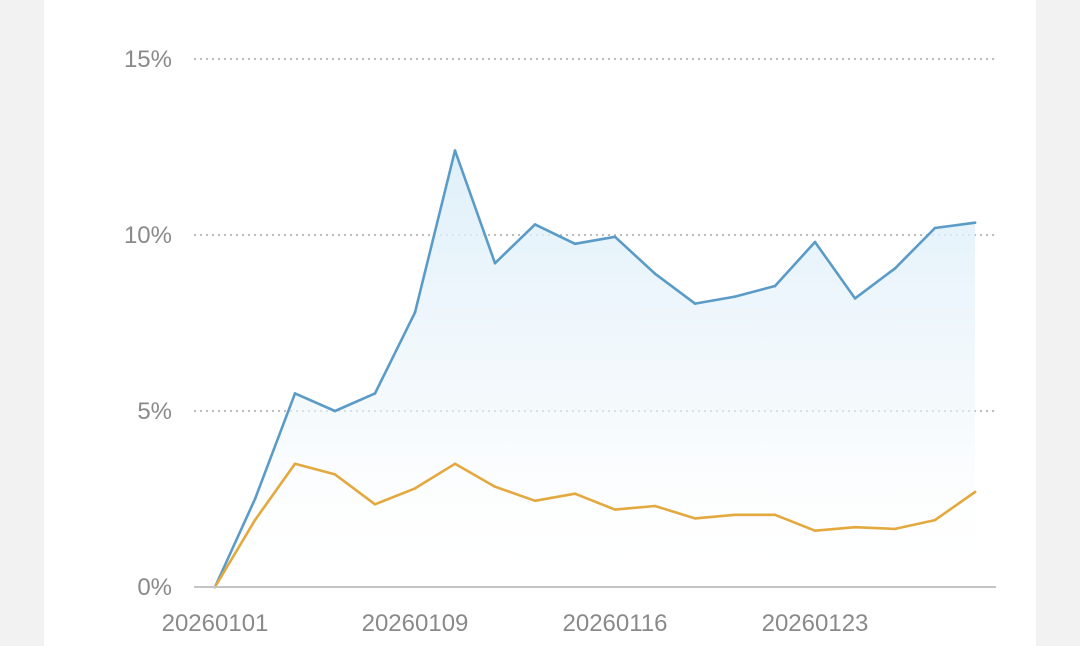 This screenshot has width=1080, height=646. Describe the element at coordinates (615, 623) in the screenshot. I see `x-tick-label: 20260116` at that location.